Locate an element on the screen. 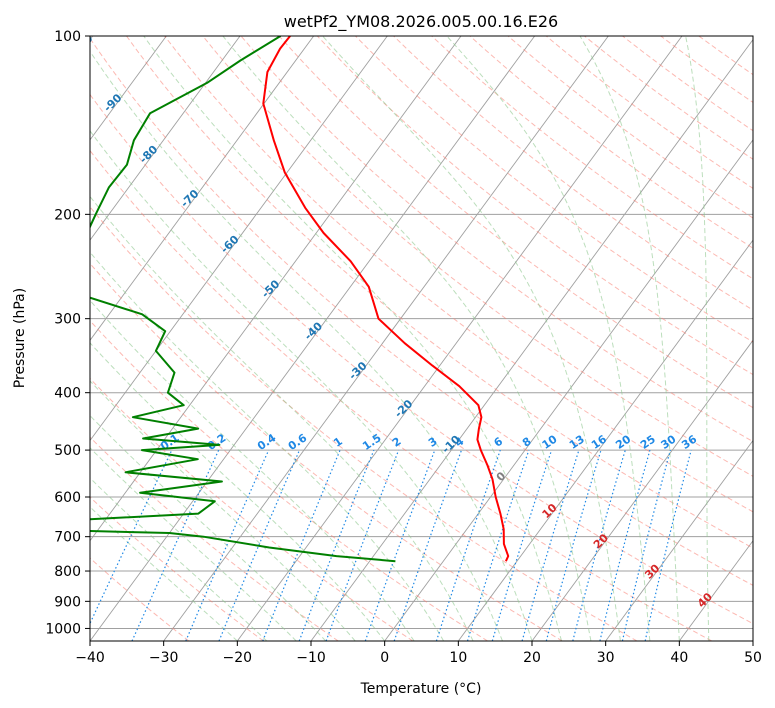  y-axis-label: Pressure (hPa) is located at coordinates (20, 338).